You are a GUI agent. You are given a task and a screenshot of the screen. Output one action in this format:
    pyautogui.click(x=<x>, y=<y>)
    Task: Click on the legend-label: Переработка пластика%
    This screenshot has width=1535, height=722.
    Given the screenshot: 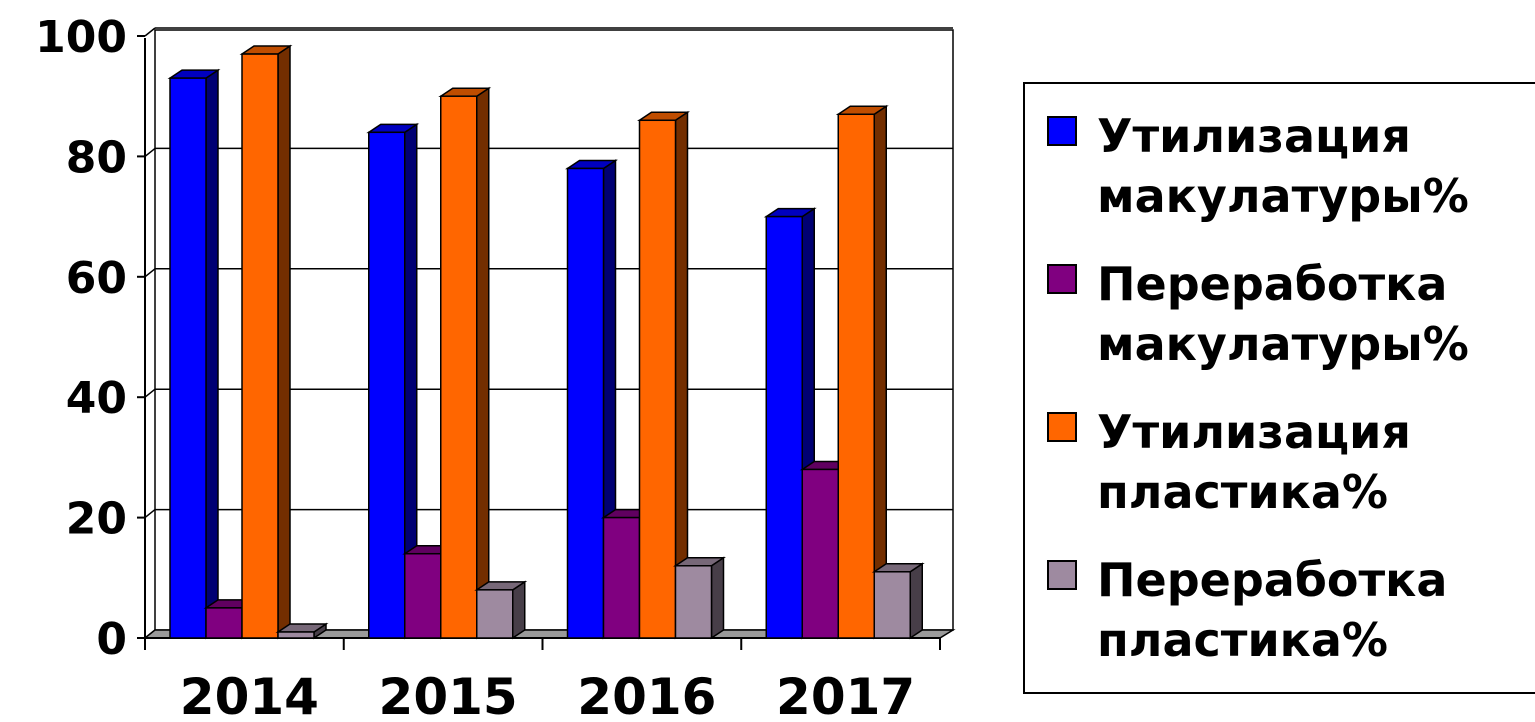 What is the action you would take?
    pyautogui.click(x=1272, y=610)
    